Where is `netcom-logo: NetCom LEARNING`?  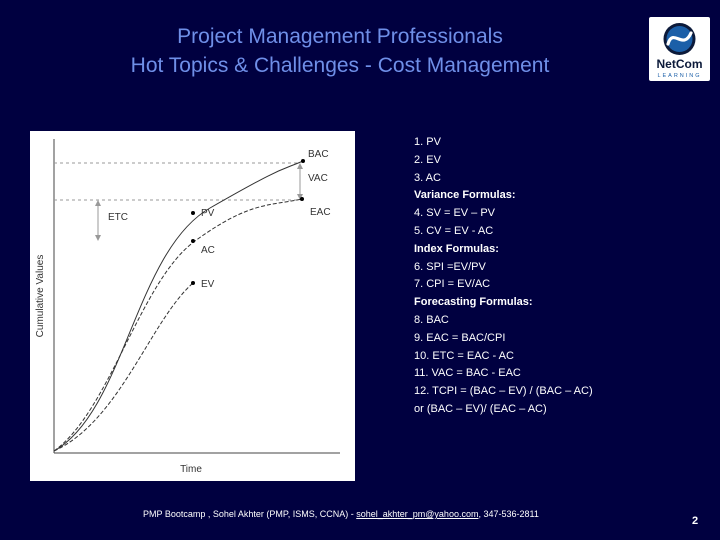
netcom-logo: NetCom LEARNING is located at coordinates (679, 49).